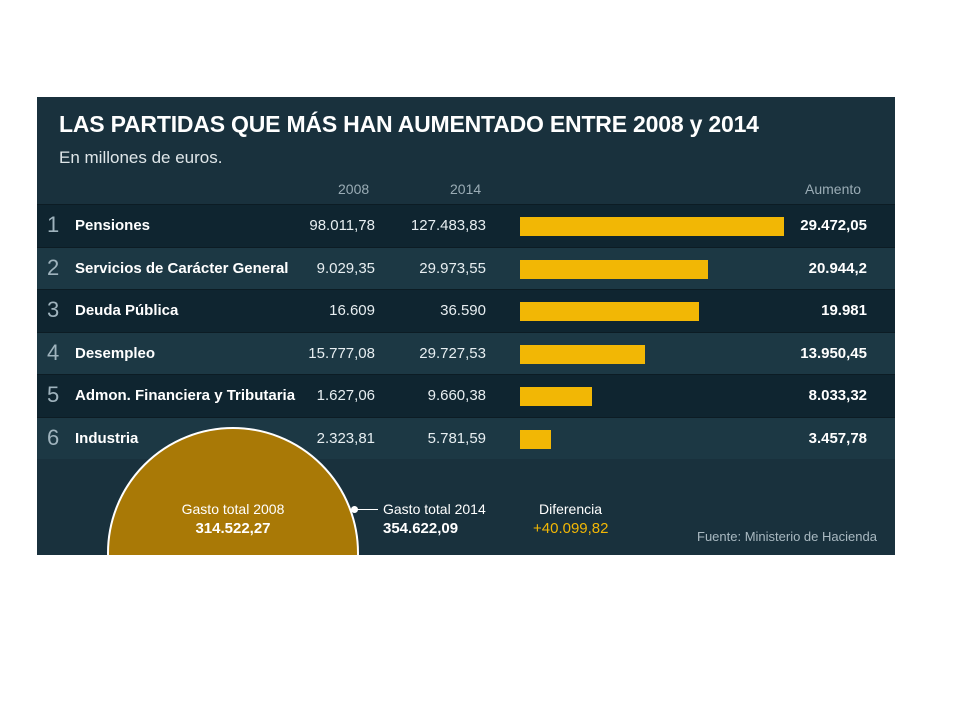 The width and height of the screenshot is (960, 720). Describe the element at coordinates (452, 268) in the screenshot. I see `row-value-2014: 29.973,55` at that location.